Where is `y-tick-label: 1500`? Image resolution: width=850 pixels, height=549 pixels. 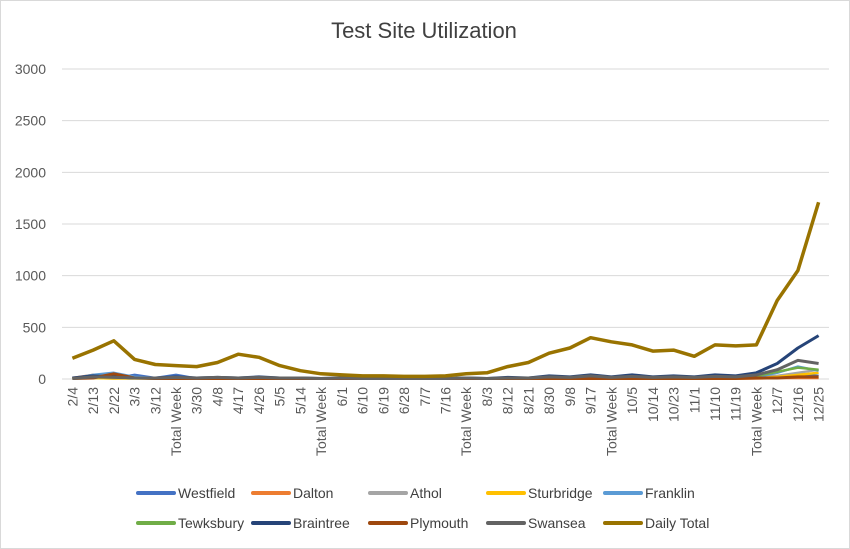
y-tick-label: 1500 is located at coordinates (30, 224).